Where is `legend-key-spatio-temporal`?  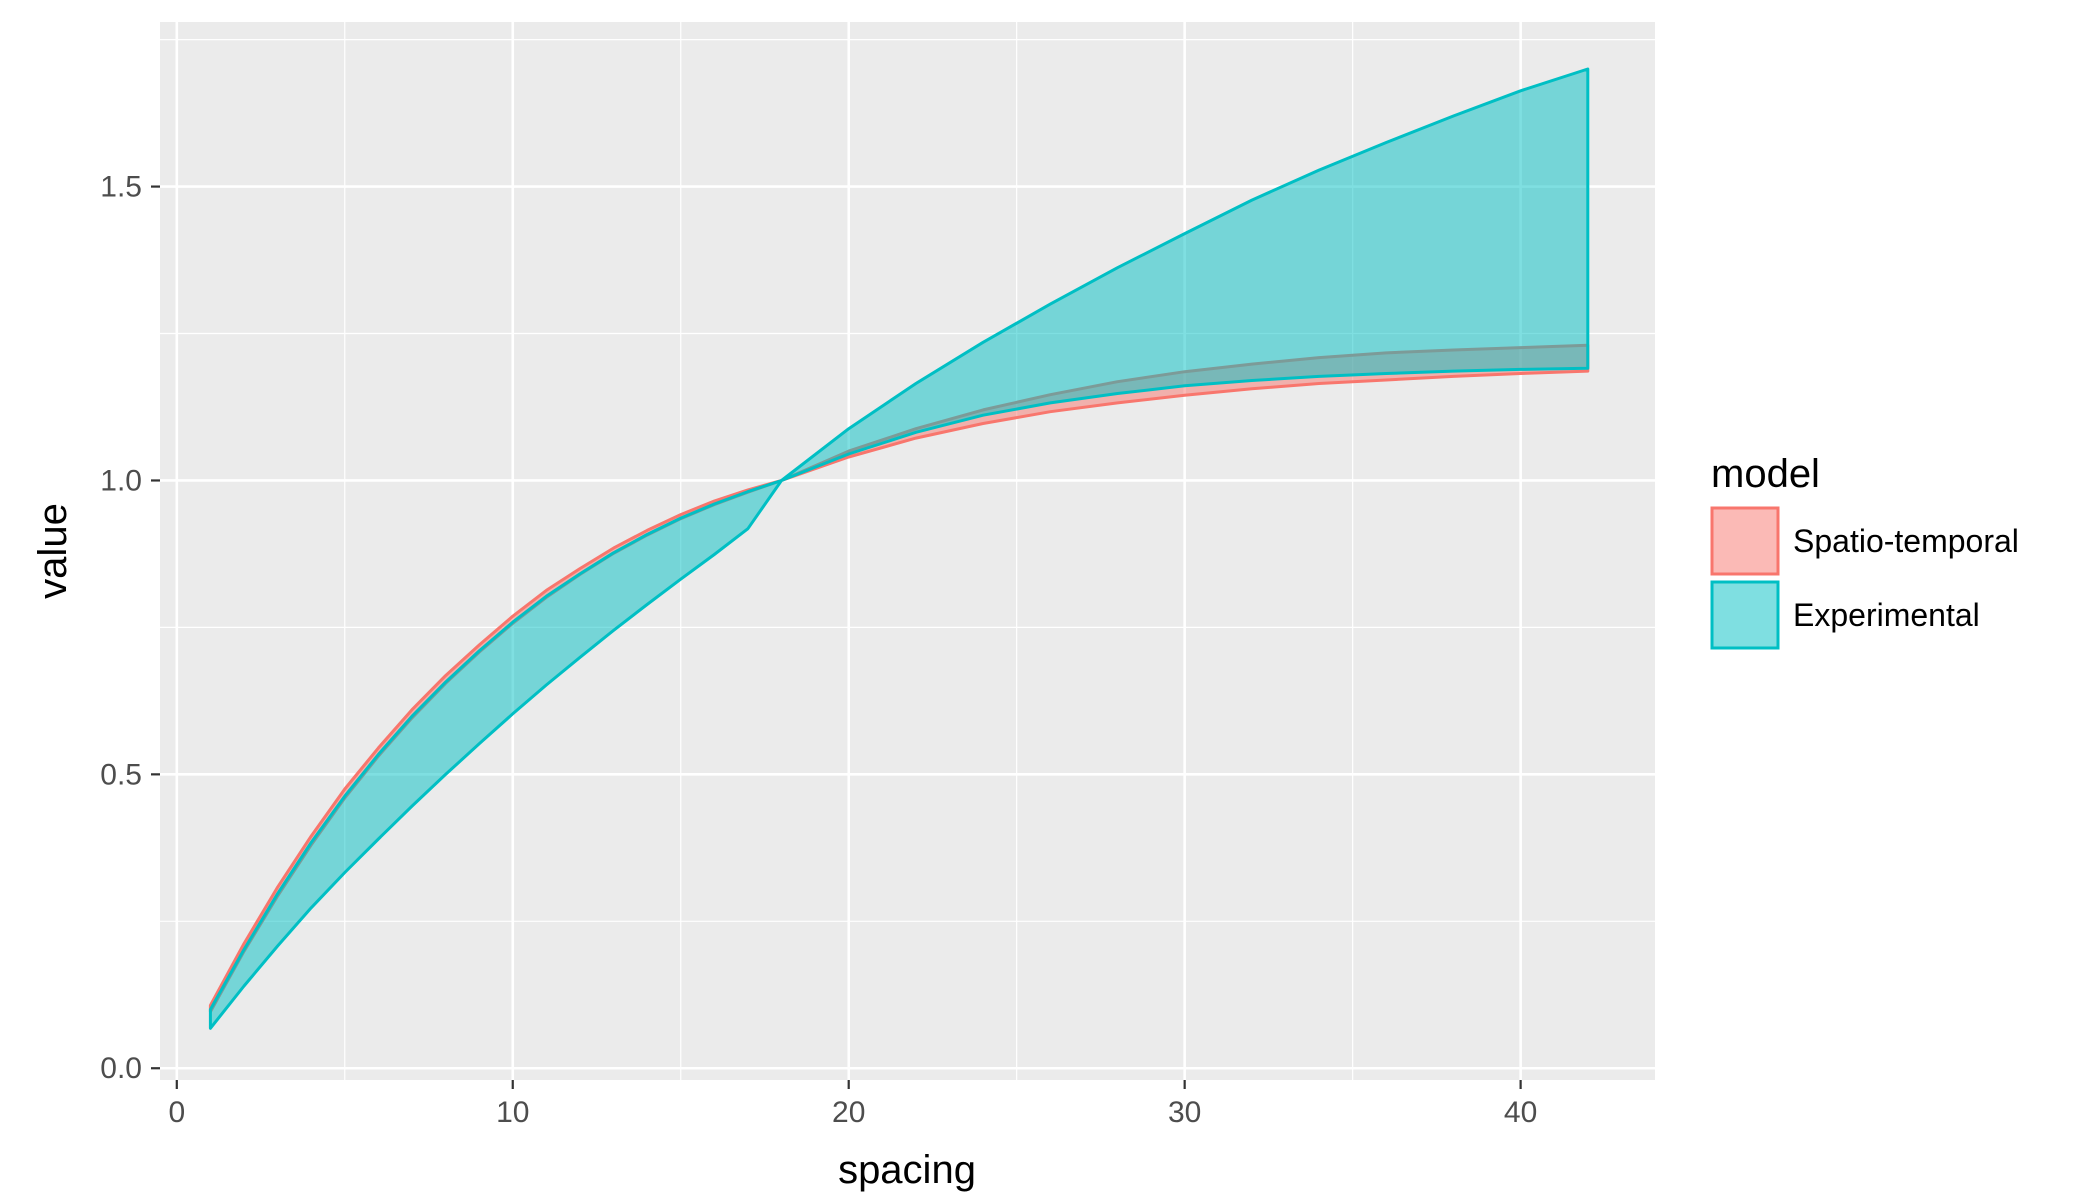
legend-key-spatio-temporal is located at coordinates (1745, 541).